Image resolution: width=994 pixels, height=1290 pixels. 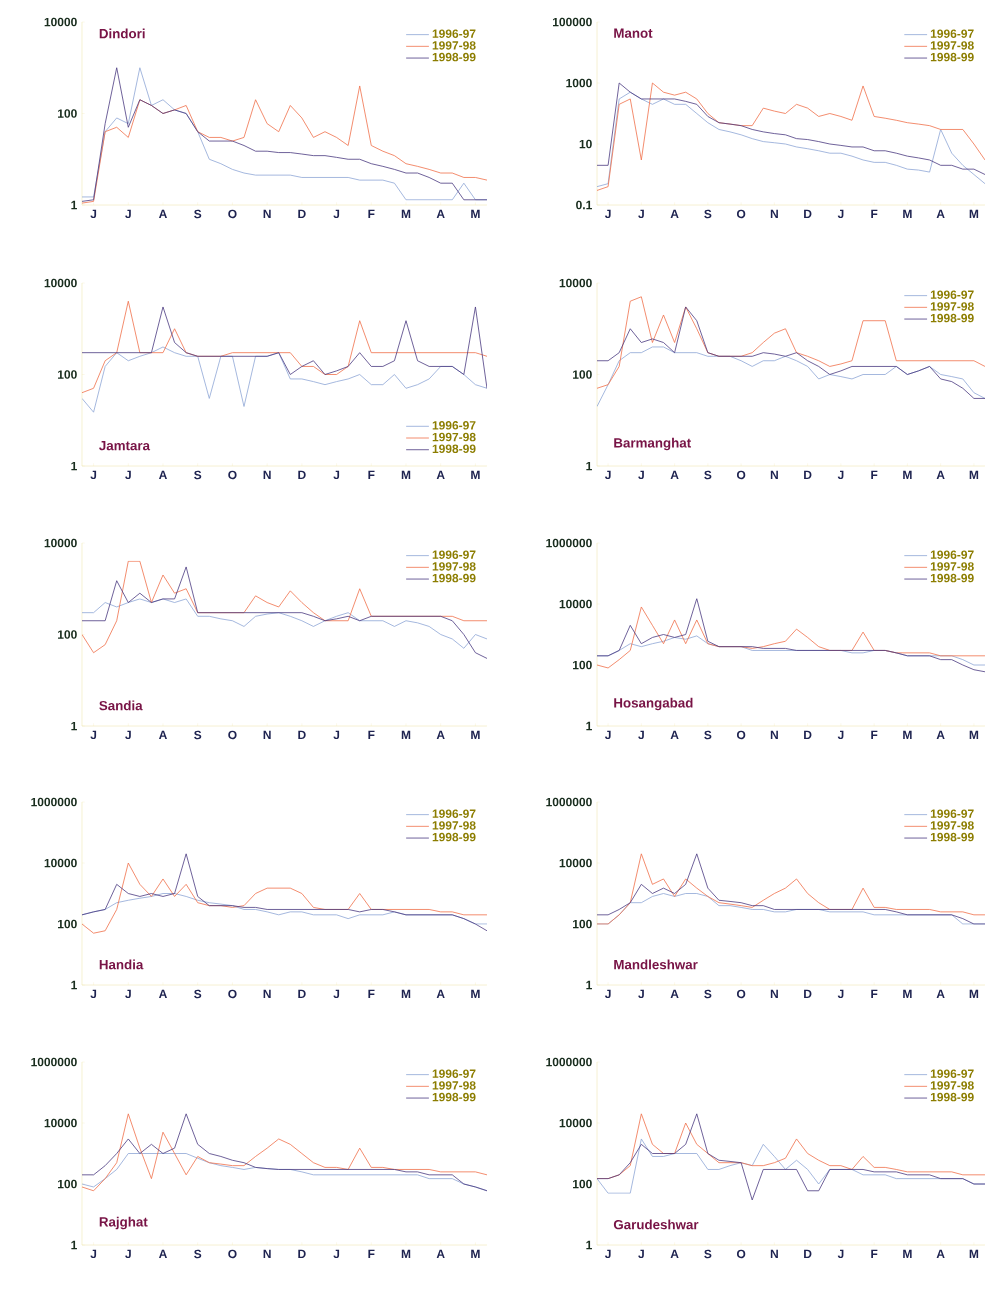 What do you see at coordinates (585, 144) in the screenshot?
I see `y-tick-label: 10` at bounding box center [585, 144].